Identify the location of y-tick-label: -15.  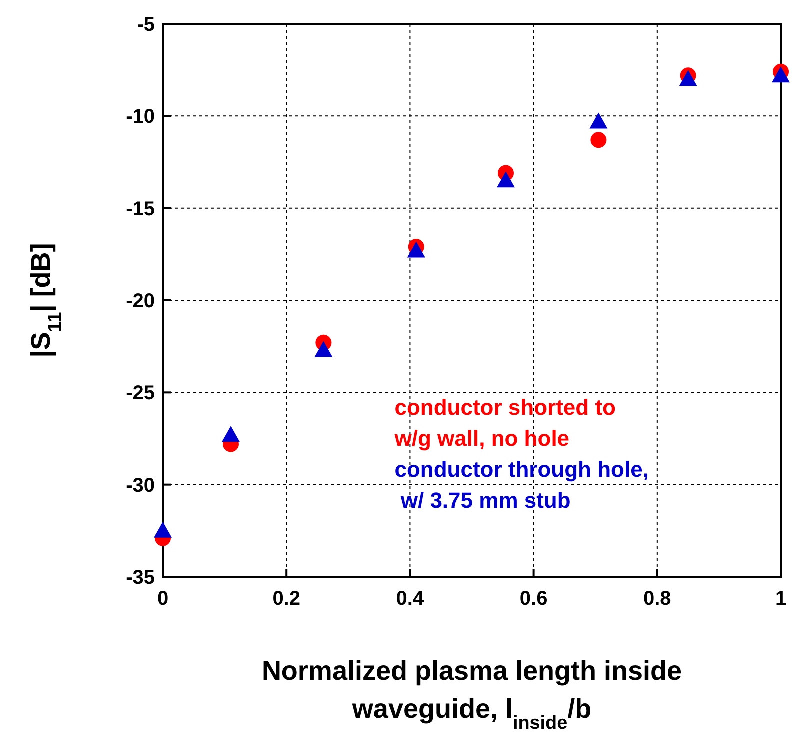
(140, 209).